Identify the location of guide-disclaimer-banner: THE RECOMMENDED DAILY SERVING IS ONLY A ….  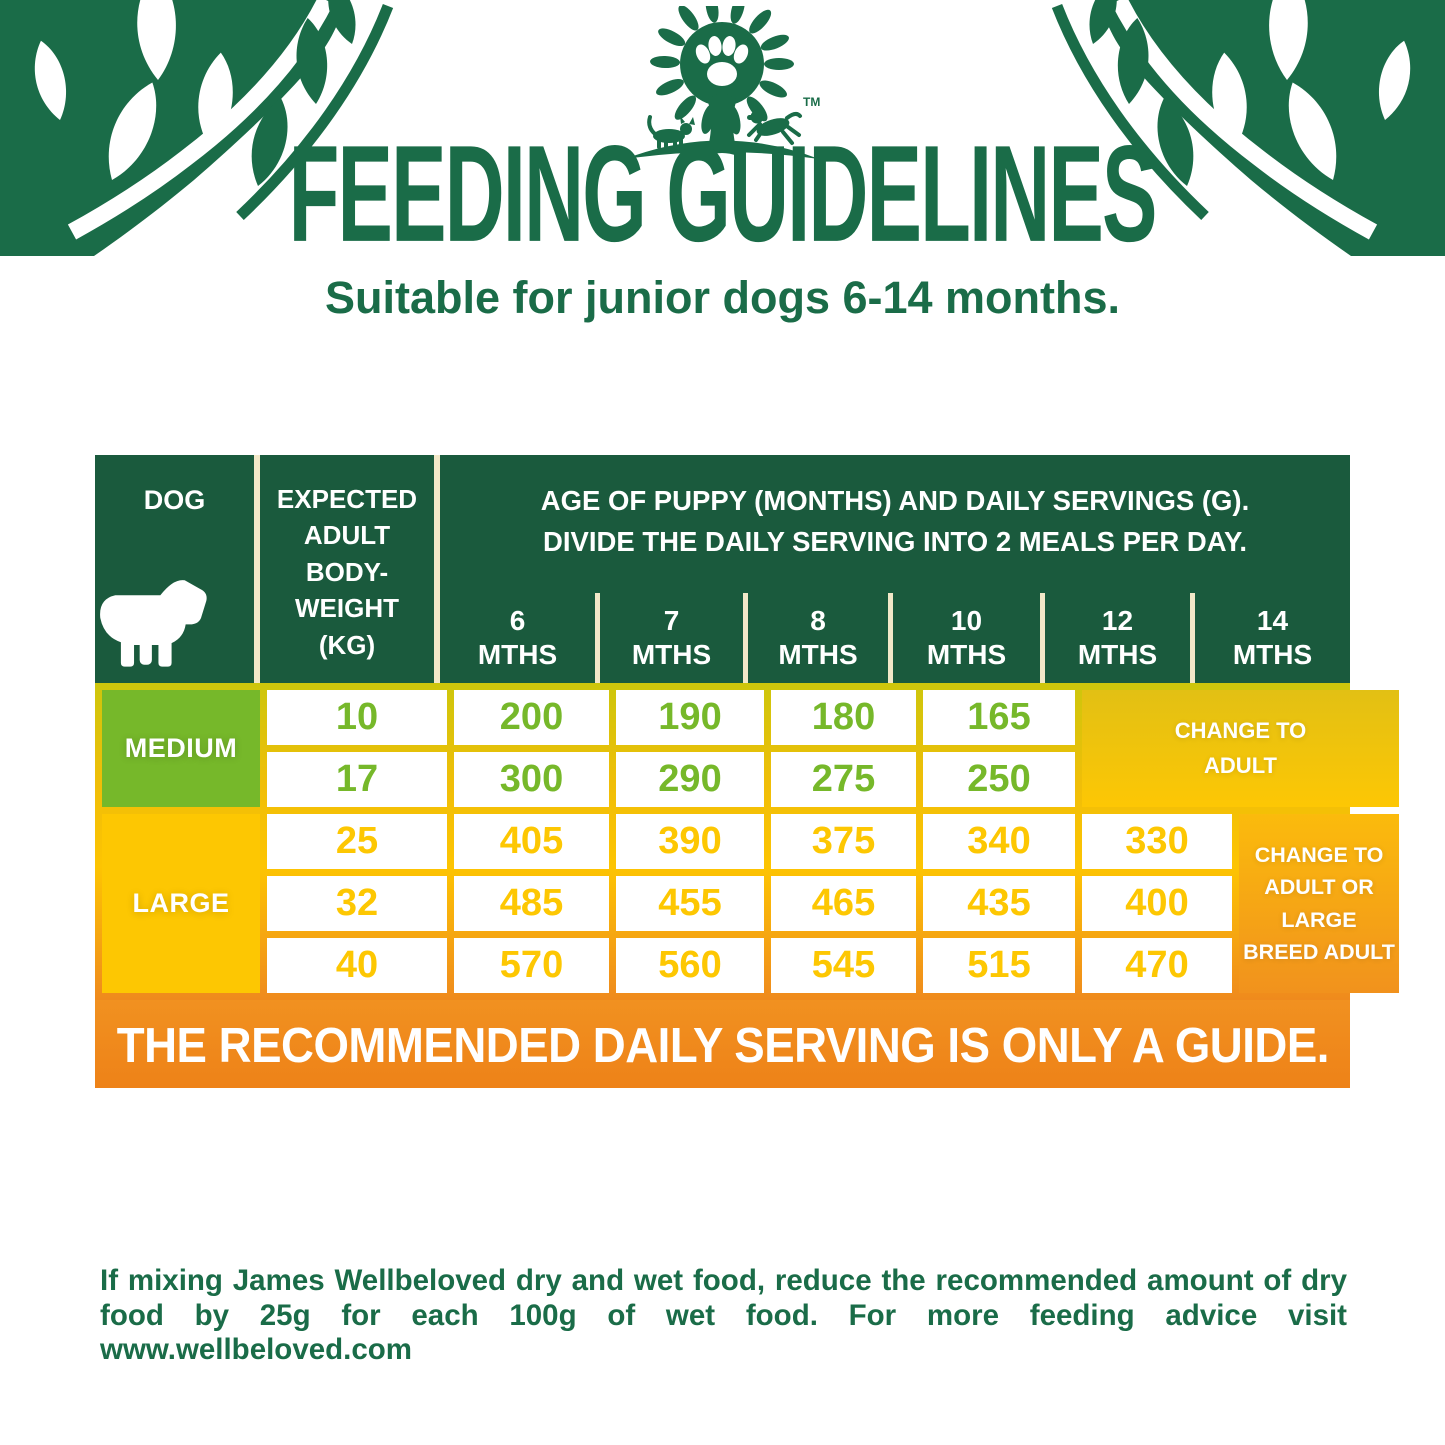
(722, 1044).